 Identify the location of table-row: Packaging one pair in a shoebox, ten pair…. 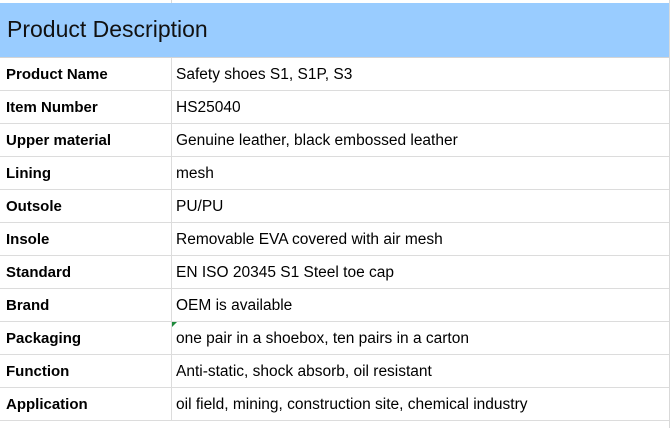
(334, 338).